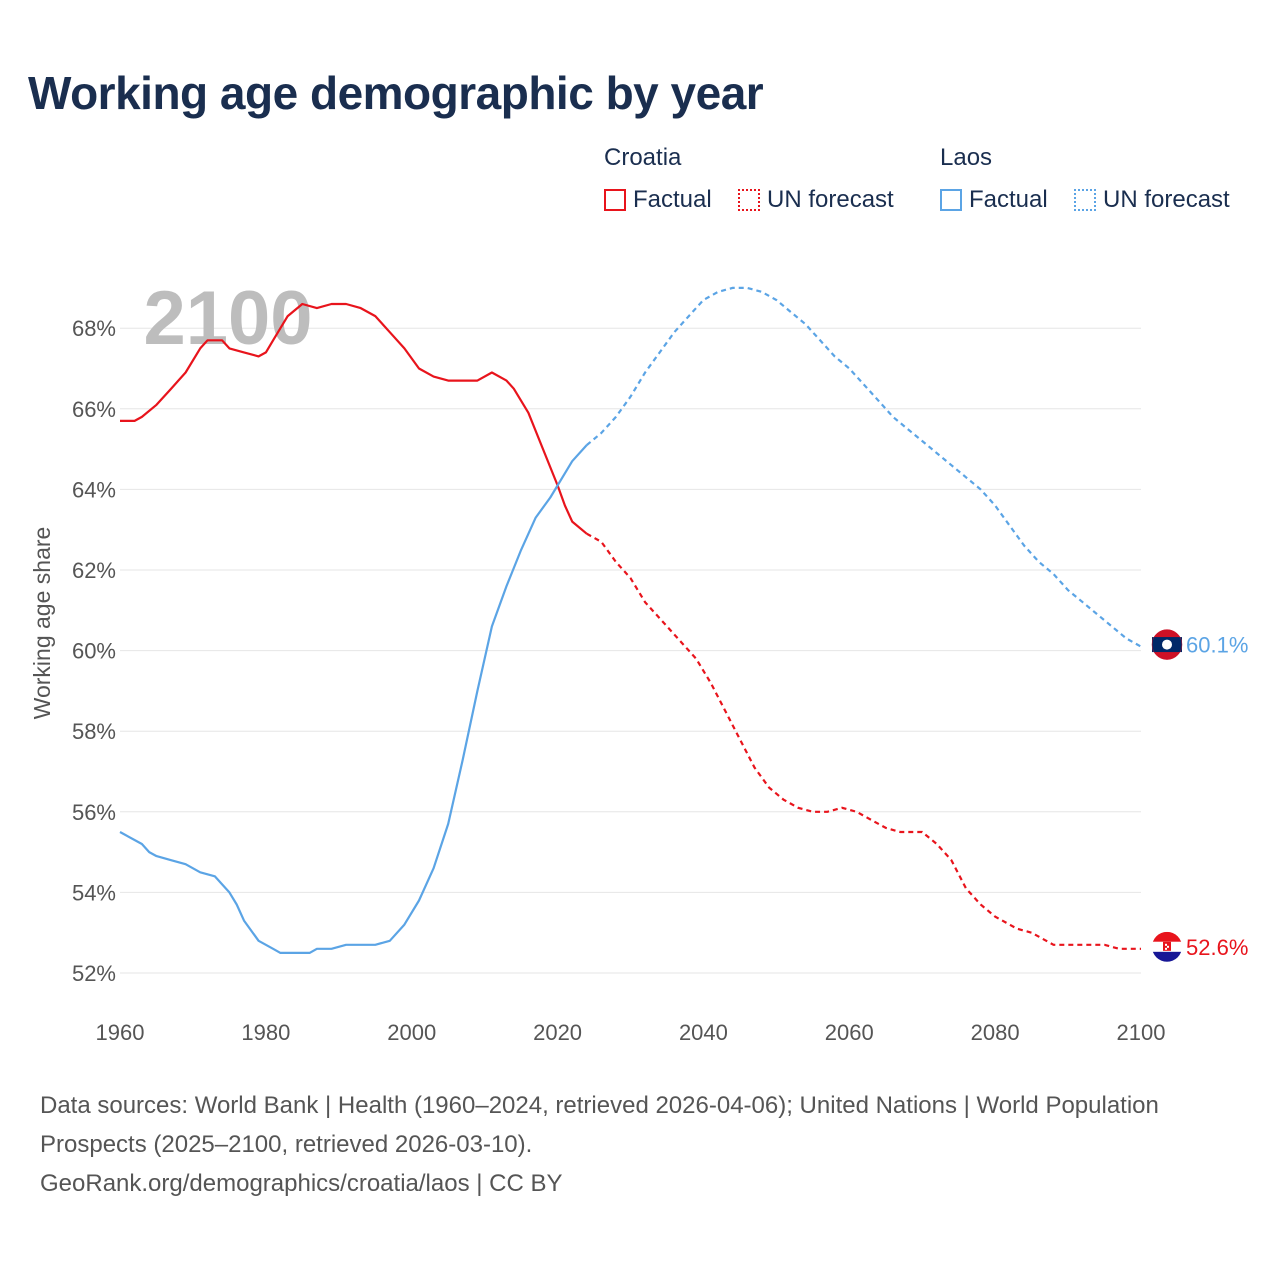 This screenshot has width=1280, height=1280. Describe the element at coordinates (265, 1032) in the screenshot. I see `x-tick-label: 1980` at that location.